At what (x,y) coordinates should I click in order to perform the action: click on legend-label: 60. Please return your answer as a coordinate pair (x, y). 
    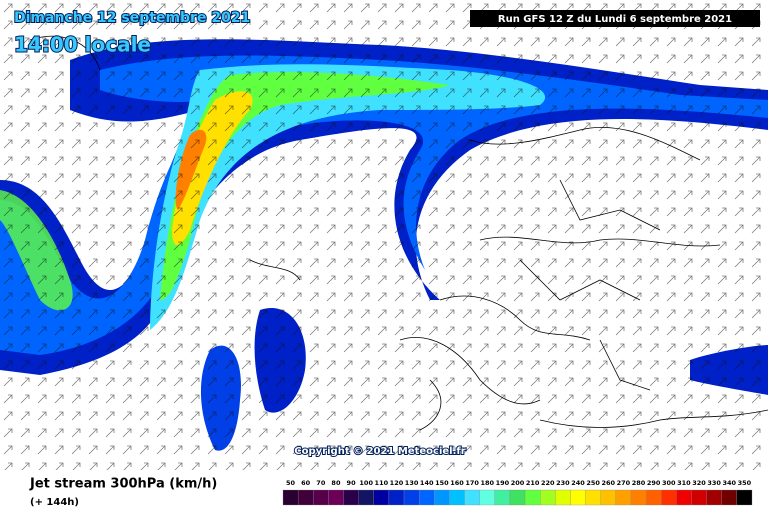
    Looking at the image, I should click on (306, 483).